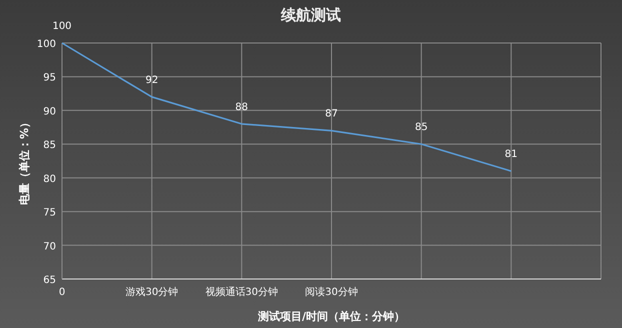  Describe the element at coordinates (151, 292) in the screenshot. I see `x-tick-label: 游戏30分钟` at that location.